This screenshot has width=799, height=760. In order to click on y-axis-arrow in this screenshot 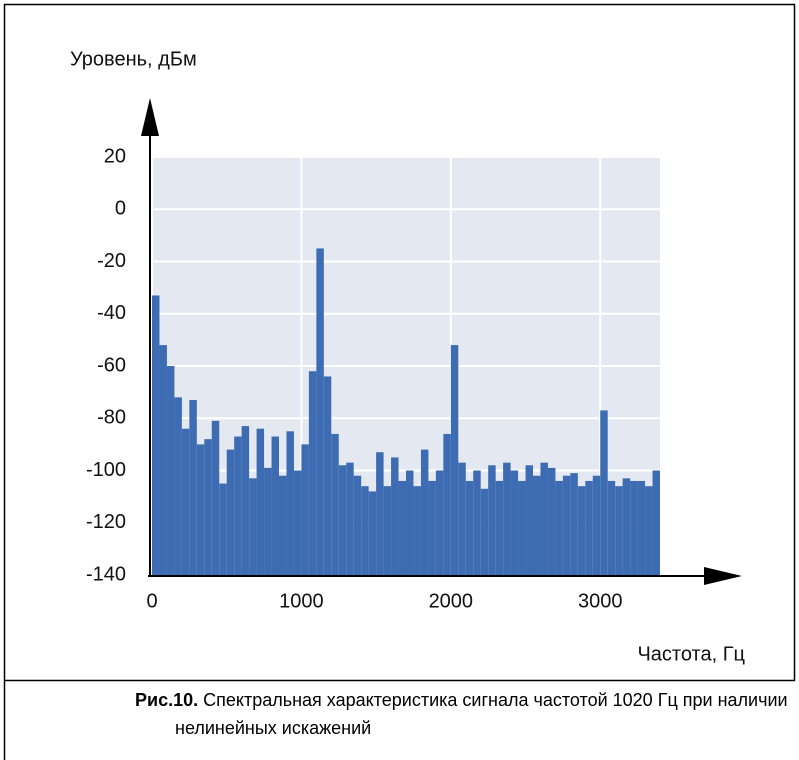, I will do `click(150, 117)`.